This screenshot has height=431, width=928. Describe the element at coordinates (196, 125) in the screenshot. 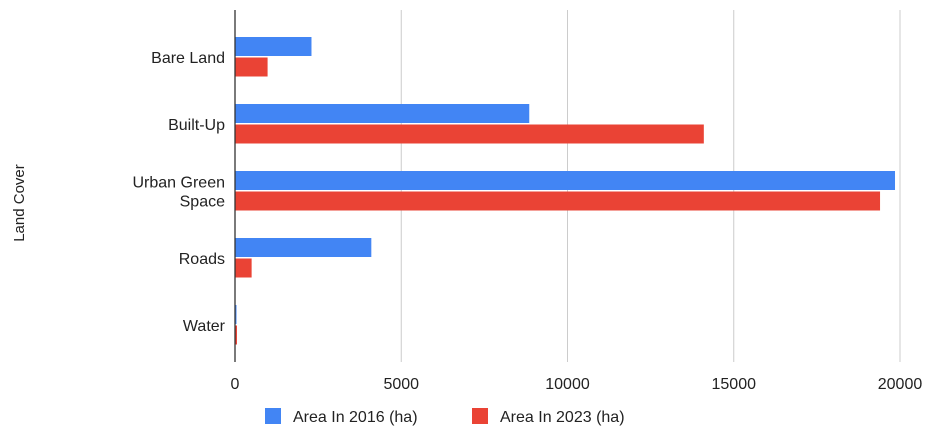

I see `category-label: Built-Up` at that location.